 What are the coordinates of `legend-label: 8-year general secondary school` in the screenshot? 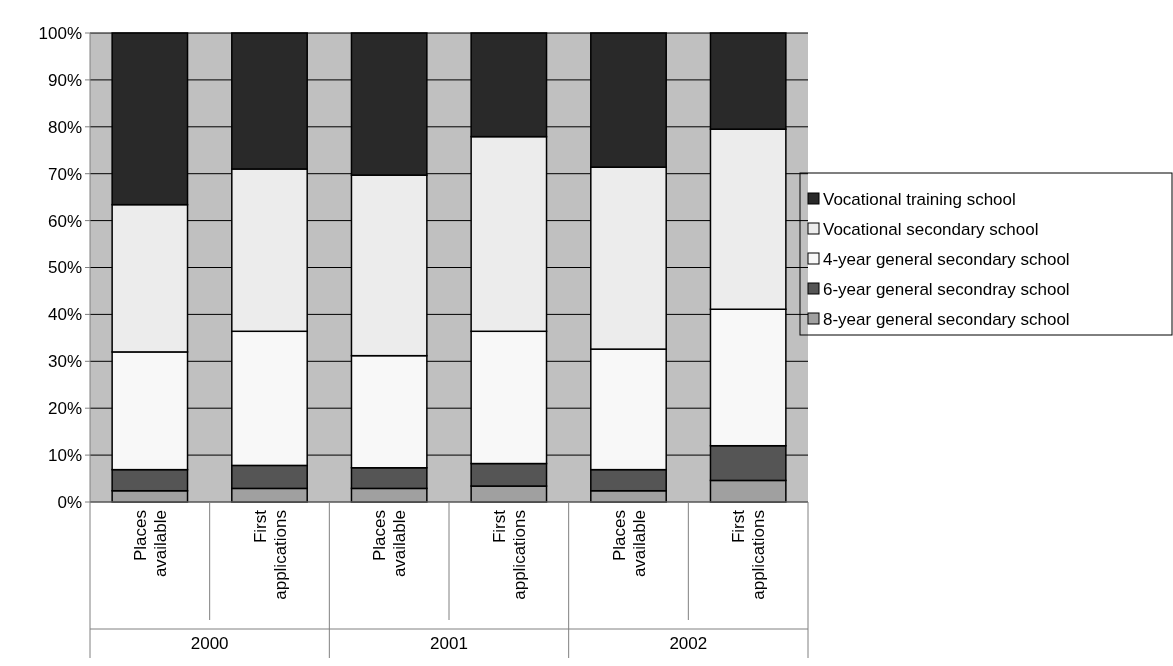 It's located at (946, 319).